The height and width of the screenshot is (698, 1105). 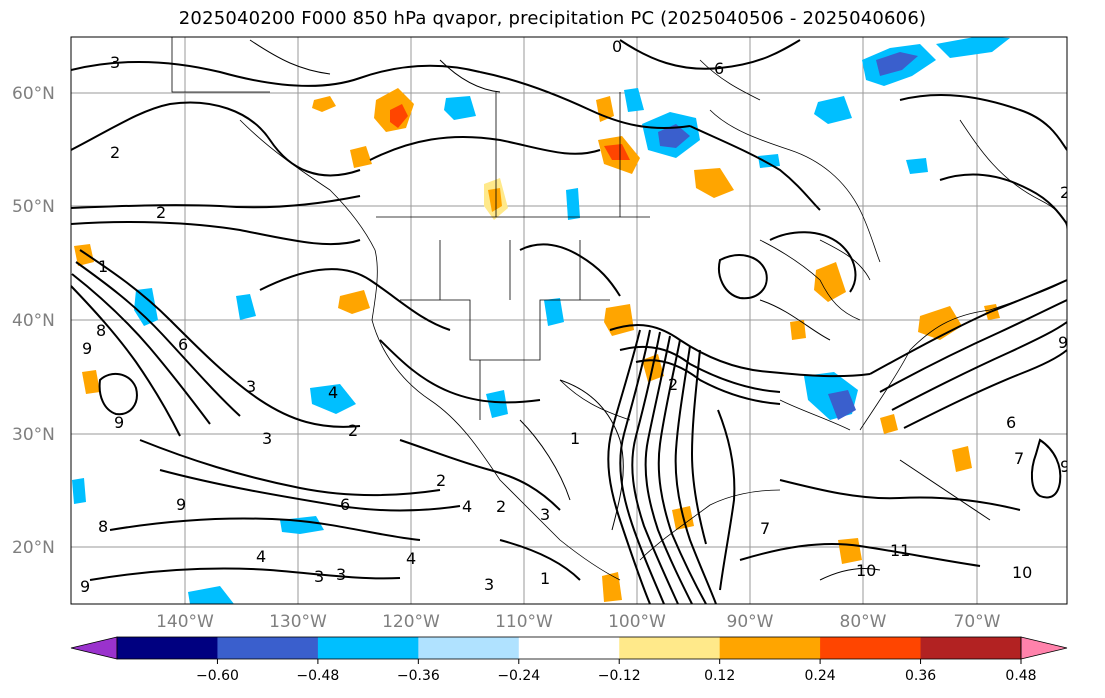 I want to click on colorbar-extend-low, so click(x=94, y=648).